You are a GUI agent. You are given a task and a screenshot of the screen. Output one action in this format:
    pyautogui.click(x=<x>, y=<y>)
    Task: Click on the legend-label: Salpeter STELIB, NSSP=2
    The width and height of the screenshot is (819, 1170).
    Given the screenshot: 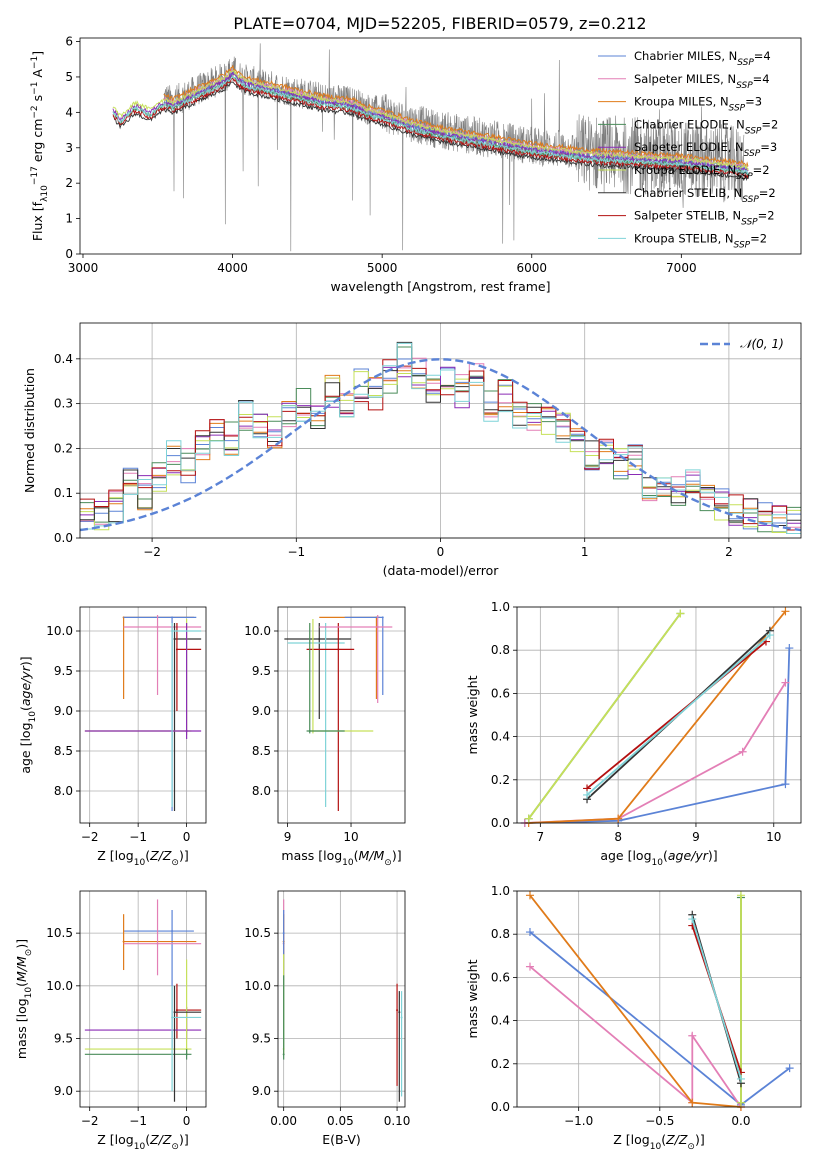 What is the action you would take?
    pyautogui.click(x=704, y=218)
    